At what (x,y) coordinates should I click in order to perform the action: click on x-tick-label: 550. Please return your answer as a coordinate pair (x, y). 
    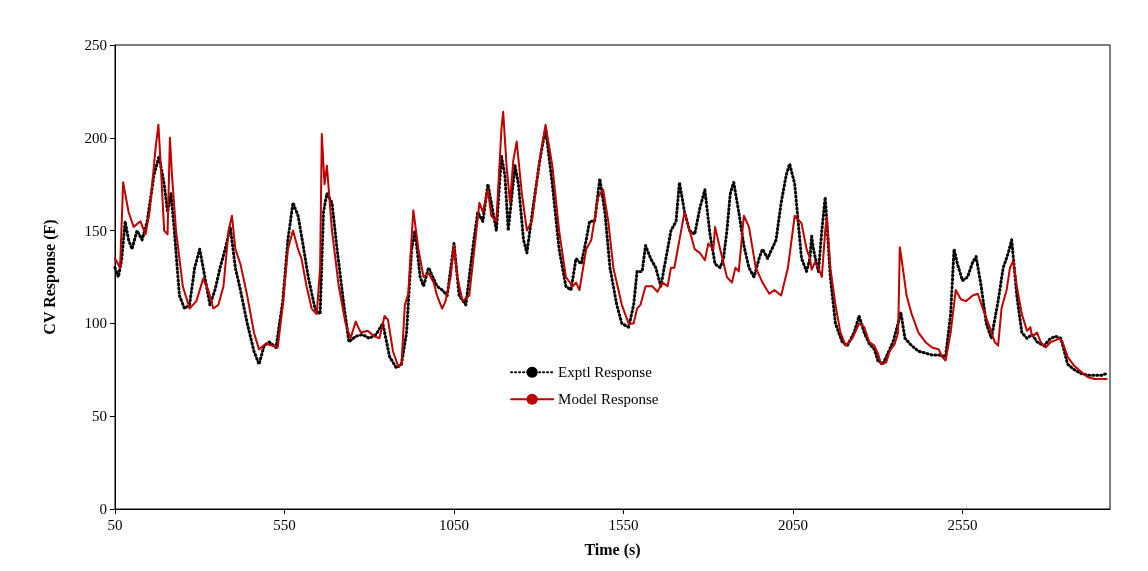
    Looking at the image, I should click on (284, 524).